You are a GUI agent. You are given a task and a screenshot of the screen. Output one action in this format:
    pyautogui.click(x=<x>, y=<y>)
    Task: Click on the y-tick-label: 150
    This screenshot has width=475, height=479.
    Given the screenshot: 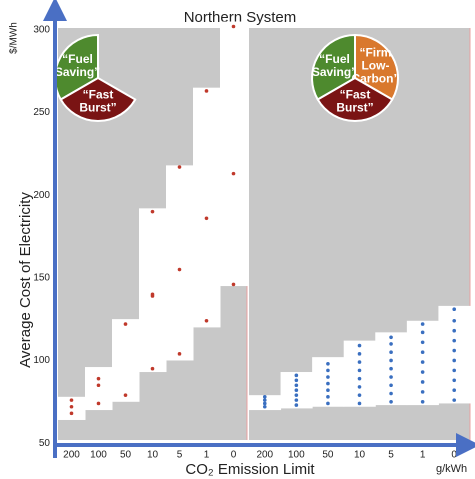 What is the action you would take?
    pyautogui.click(x=41, y=277)
    